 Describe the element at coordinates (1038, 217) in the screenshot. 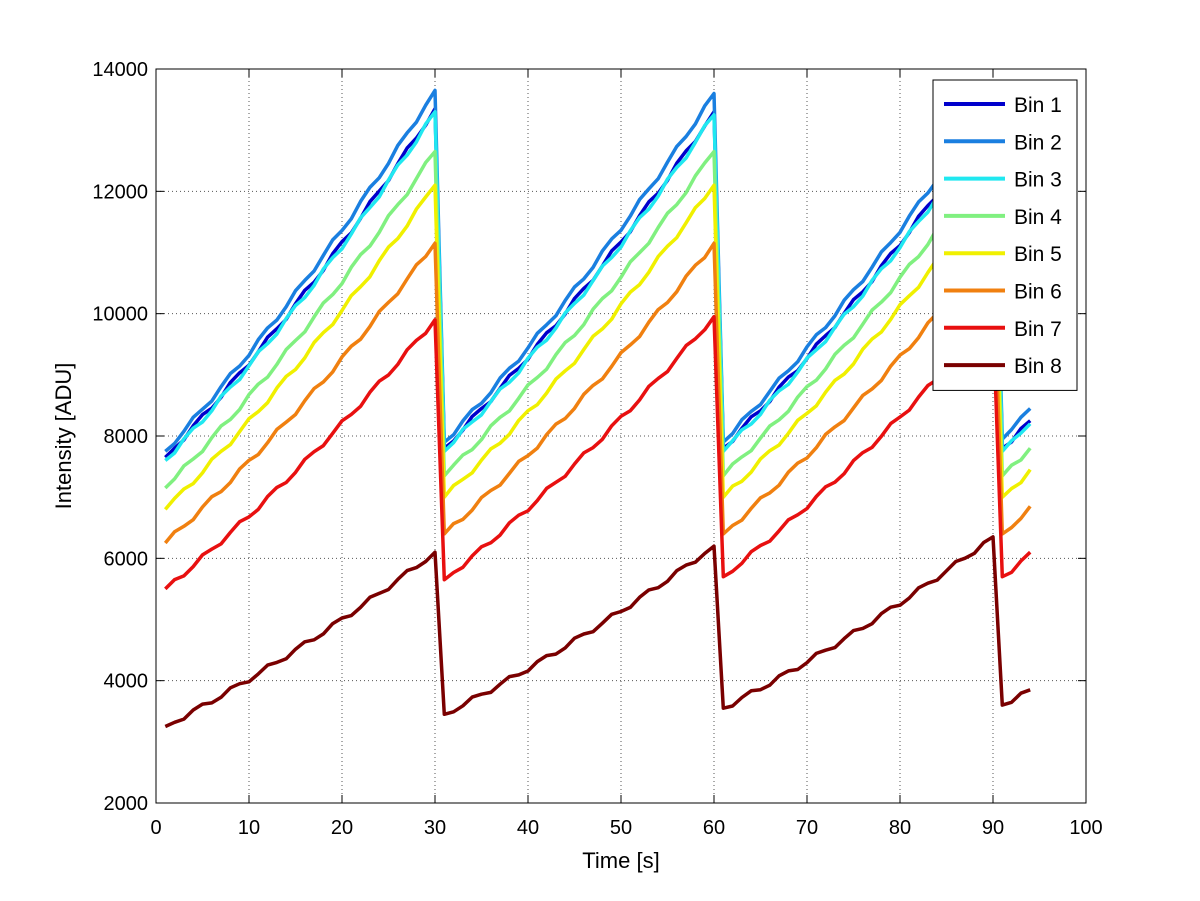

I see `legend-label: Bin 4` at that location.